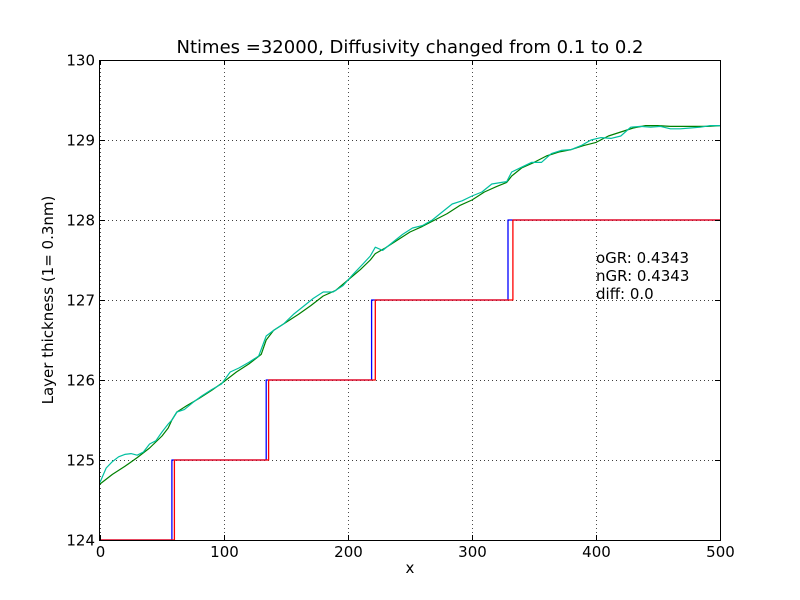  Describe the element at coordinates (80, 61) in the screenshot. I see `y-tick-label: 130` at that location.